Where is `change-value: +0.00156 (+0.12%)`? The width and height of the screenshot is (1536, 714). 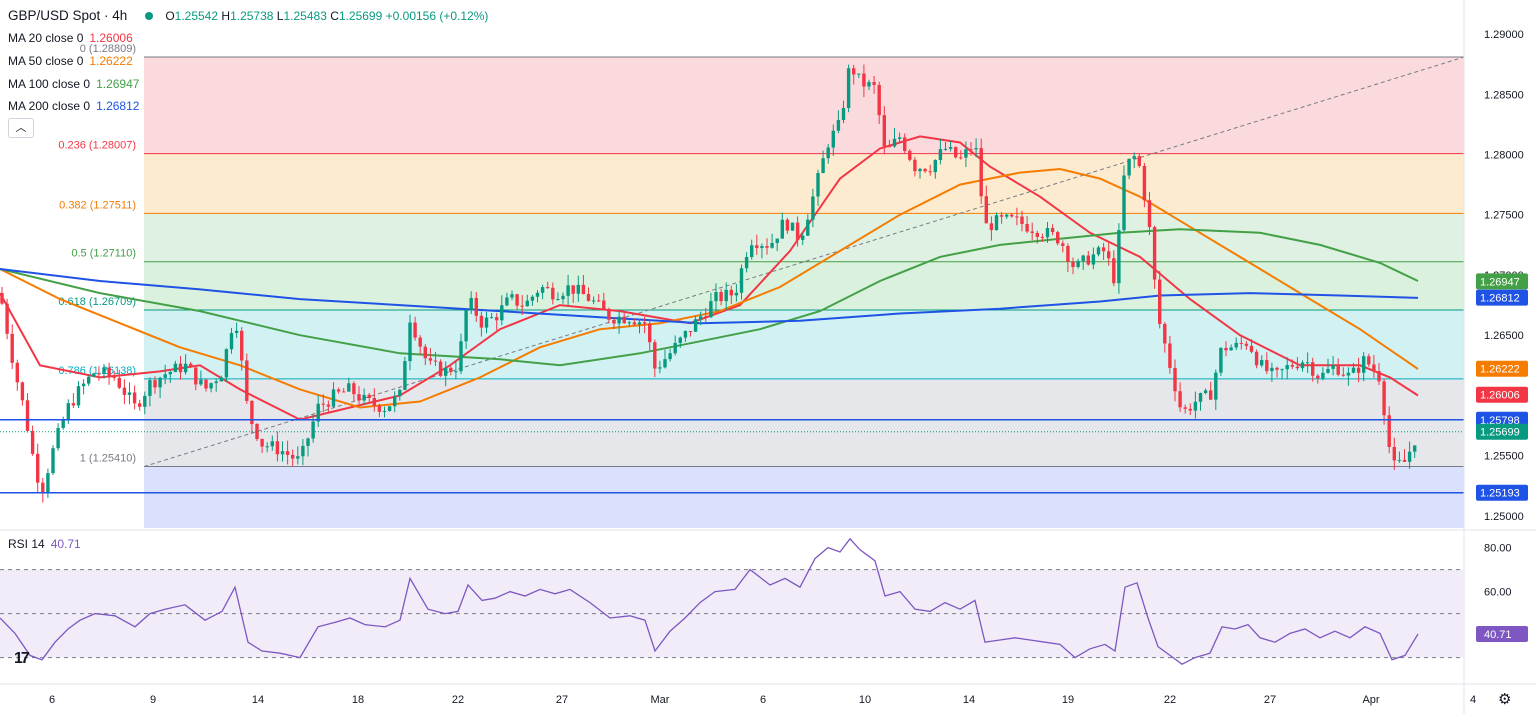 change-value: +0.00156 (+0.12%) is located at coordinates (437, 15).